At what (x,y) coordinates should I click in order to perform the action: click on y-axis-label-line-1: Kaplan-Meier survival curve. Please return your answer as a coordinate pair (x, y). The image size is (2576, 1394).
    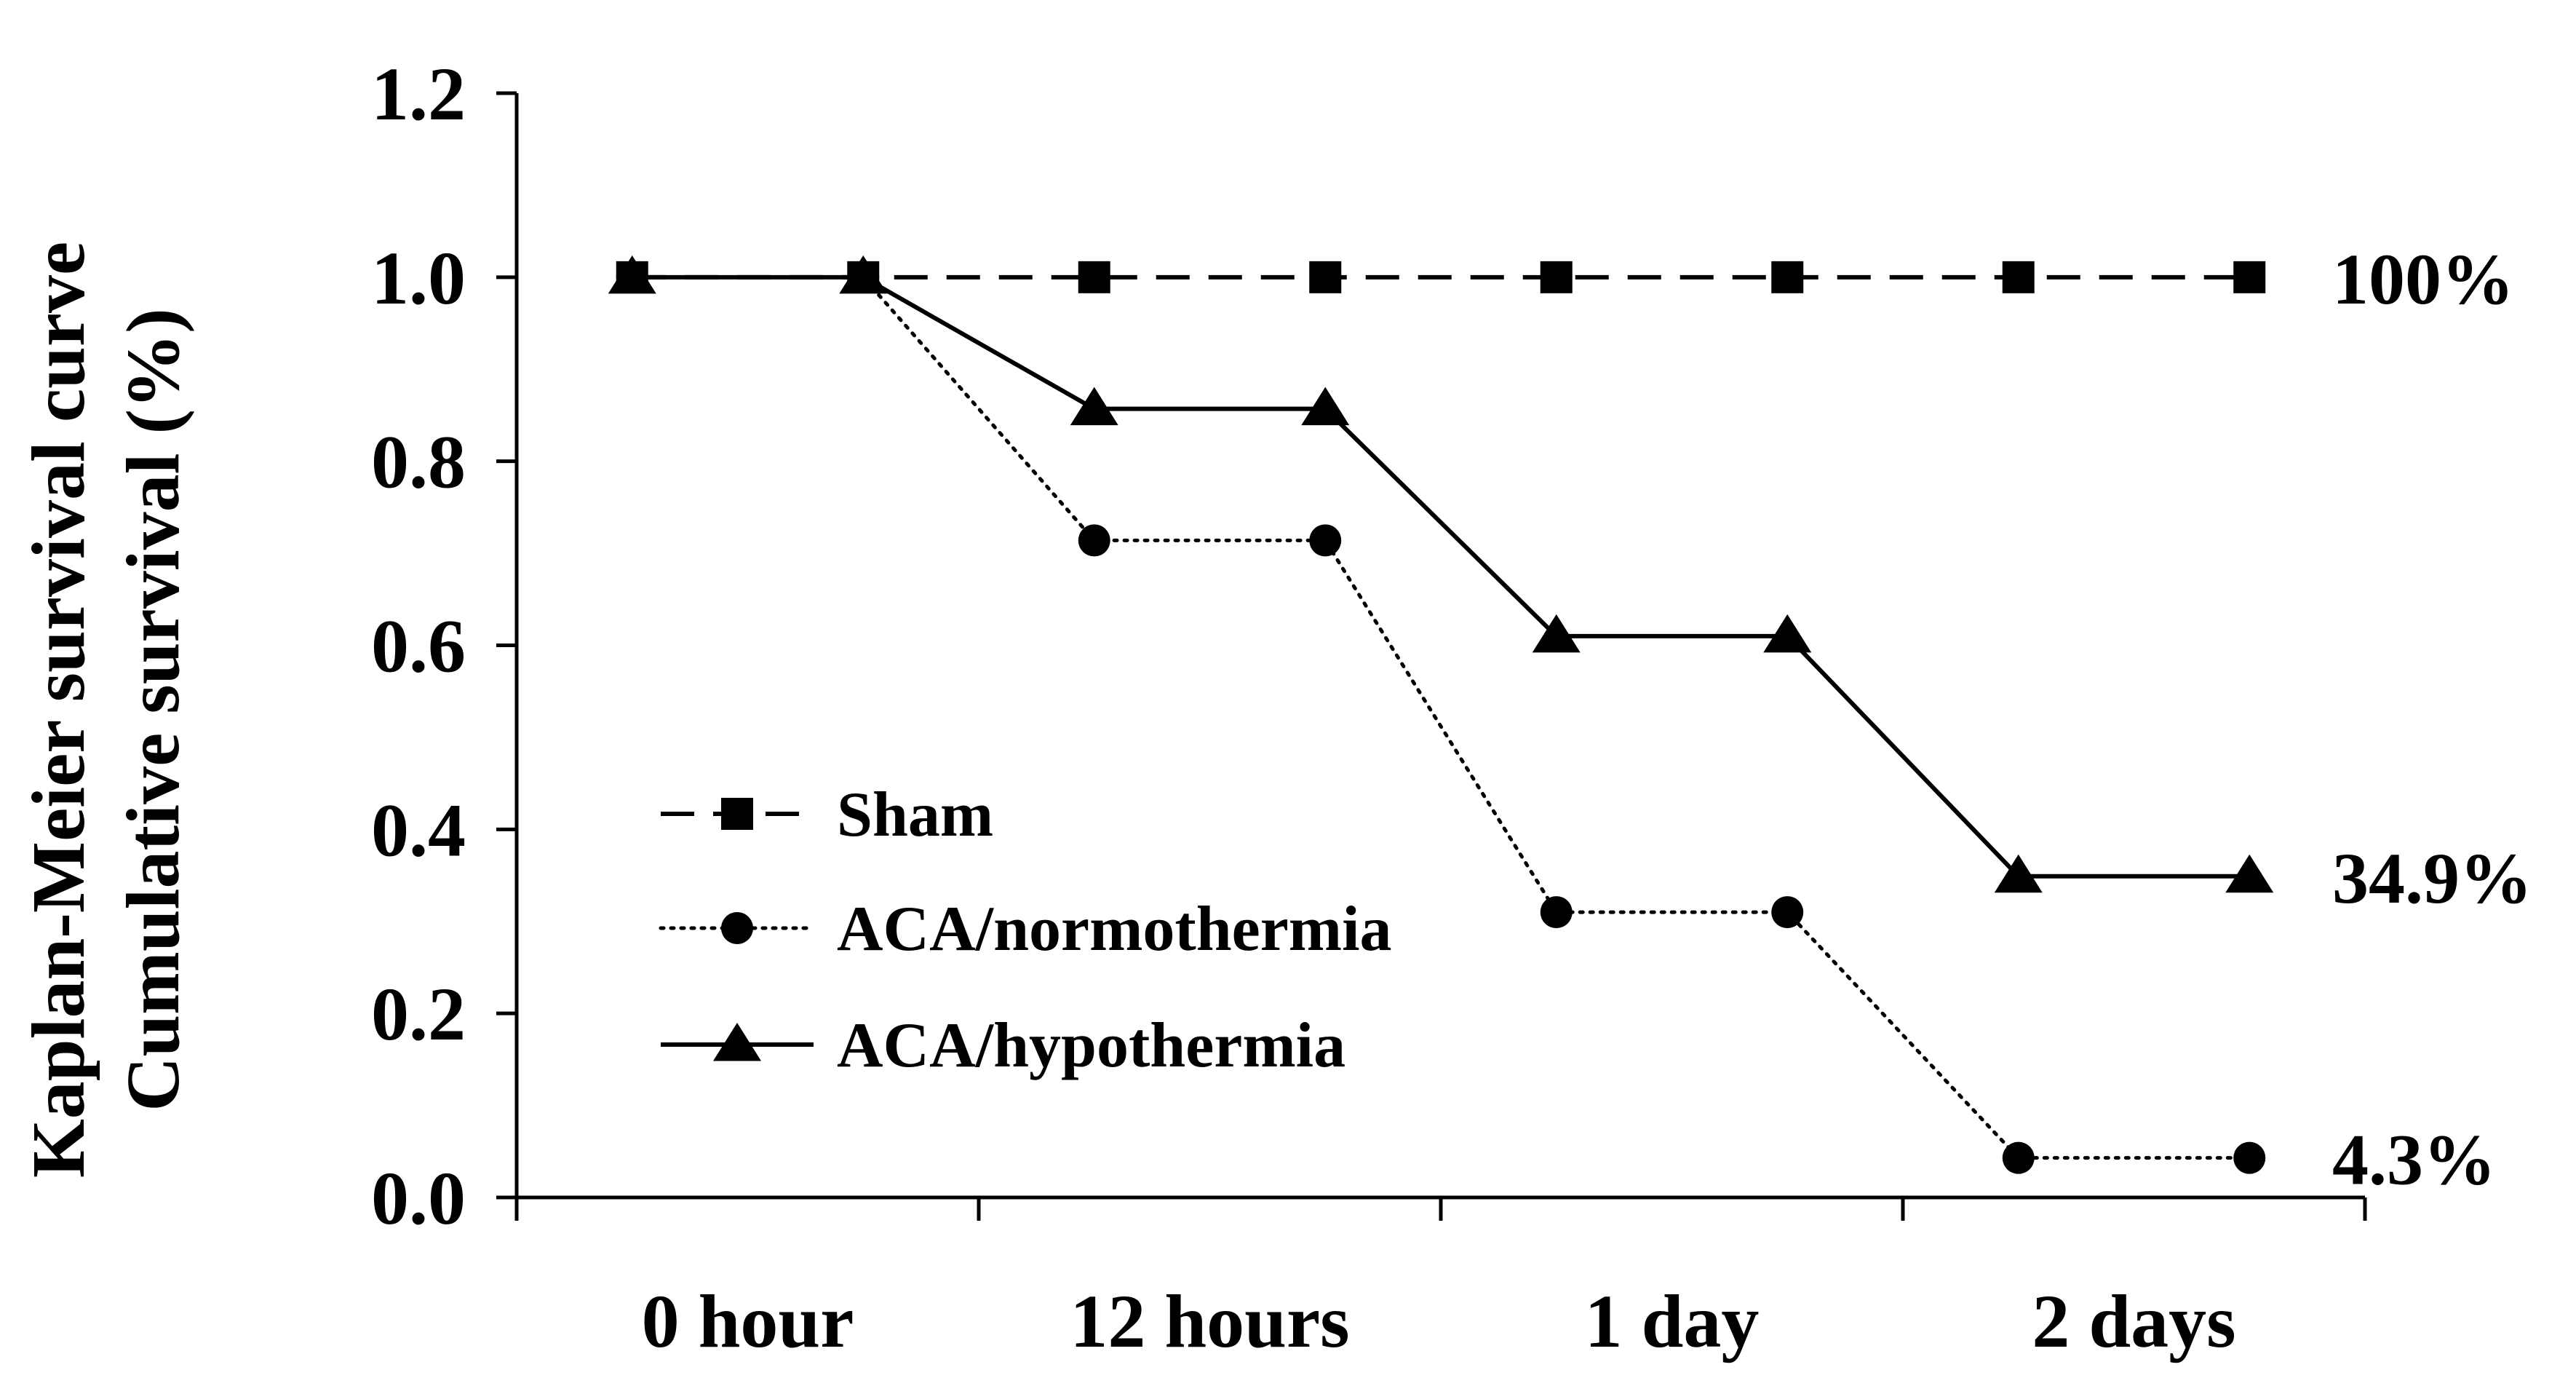
    Looking at the image, I should click on (58, 710).